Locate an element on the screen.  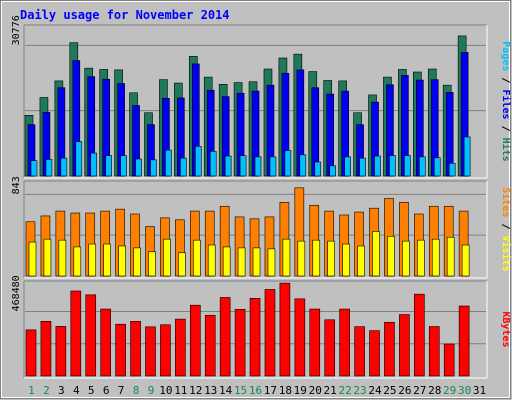
y-axis-label: Sites / Visits is located at coordinates (506, 229).